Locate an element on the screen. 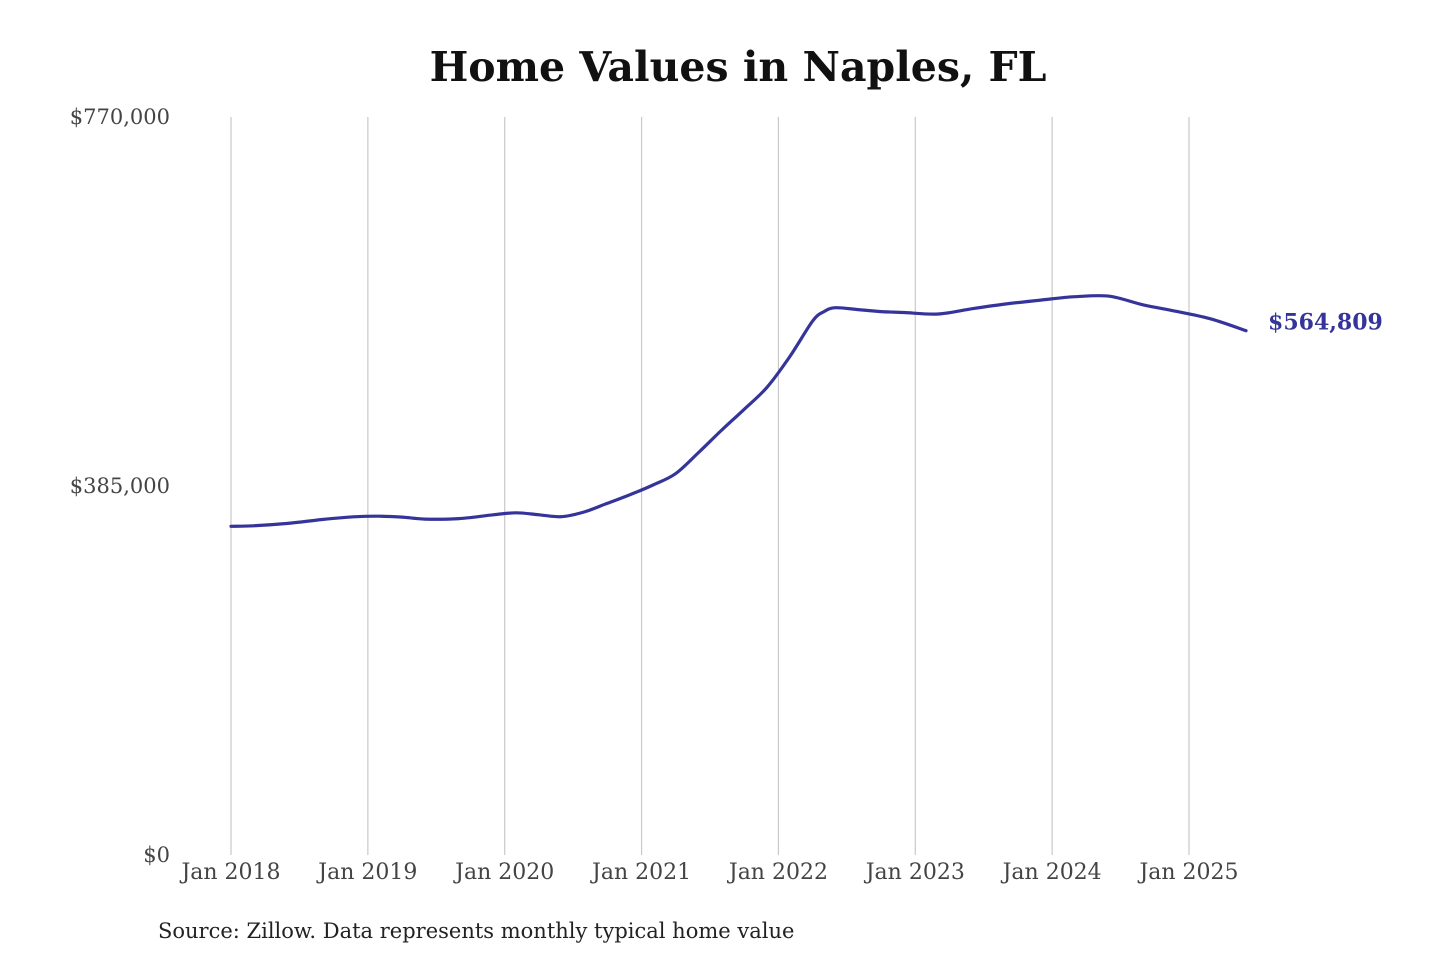  y-axis-tick-labels: $0 $385,000 $770,000 is located at coordinates (120, 486).